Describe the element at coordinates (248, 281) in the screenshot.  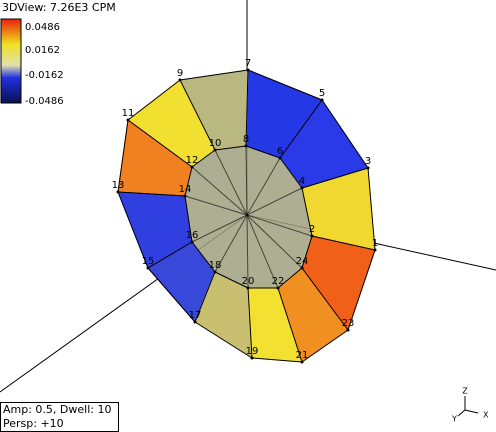
I see `node-label: 20` at that location.